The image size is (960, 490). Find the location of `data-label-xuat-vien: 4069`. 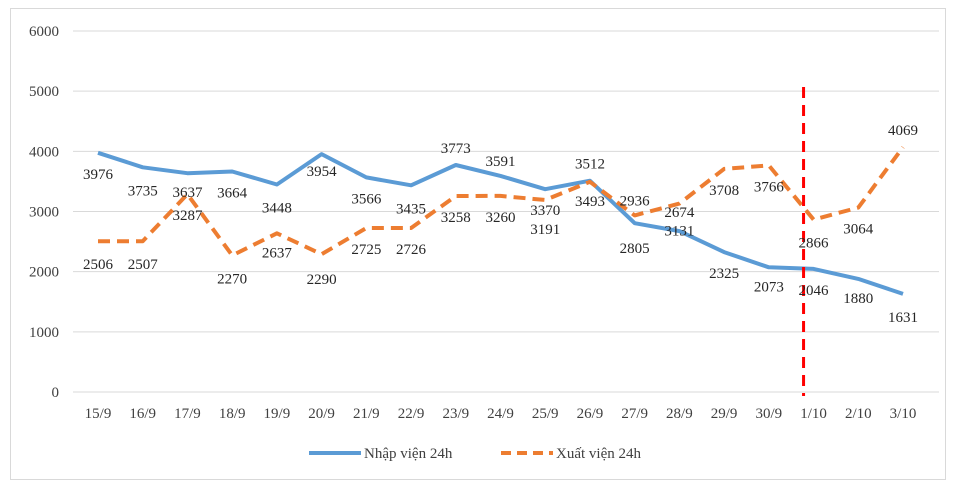

data-label-xuat-vien: 4069 is located at coordinates (903, 131).